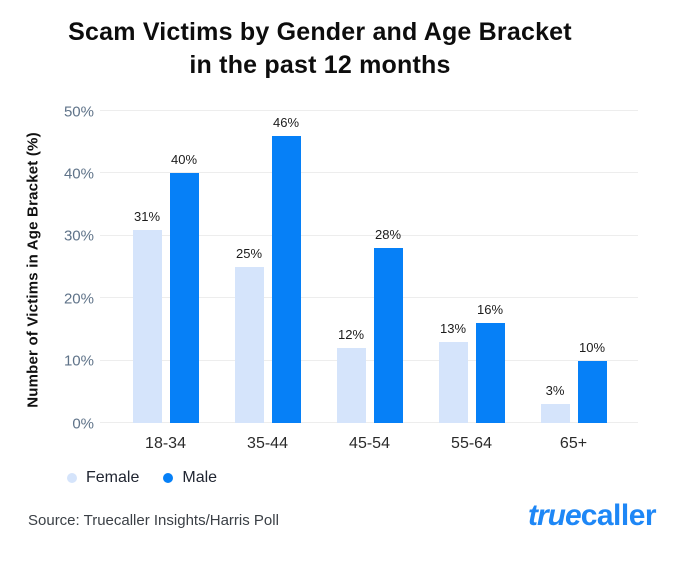  I want to click on bar-column-female-55-64: 13%, so click(453, 267).